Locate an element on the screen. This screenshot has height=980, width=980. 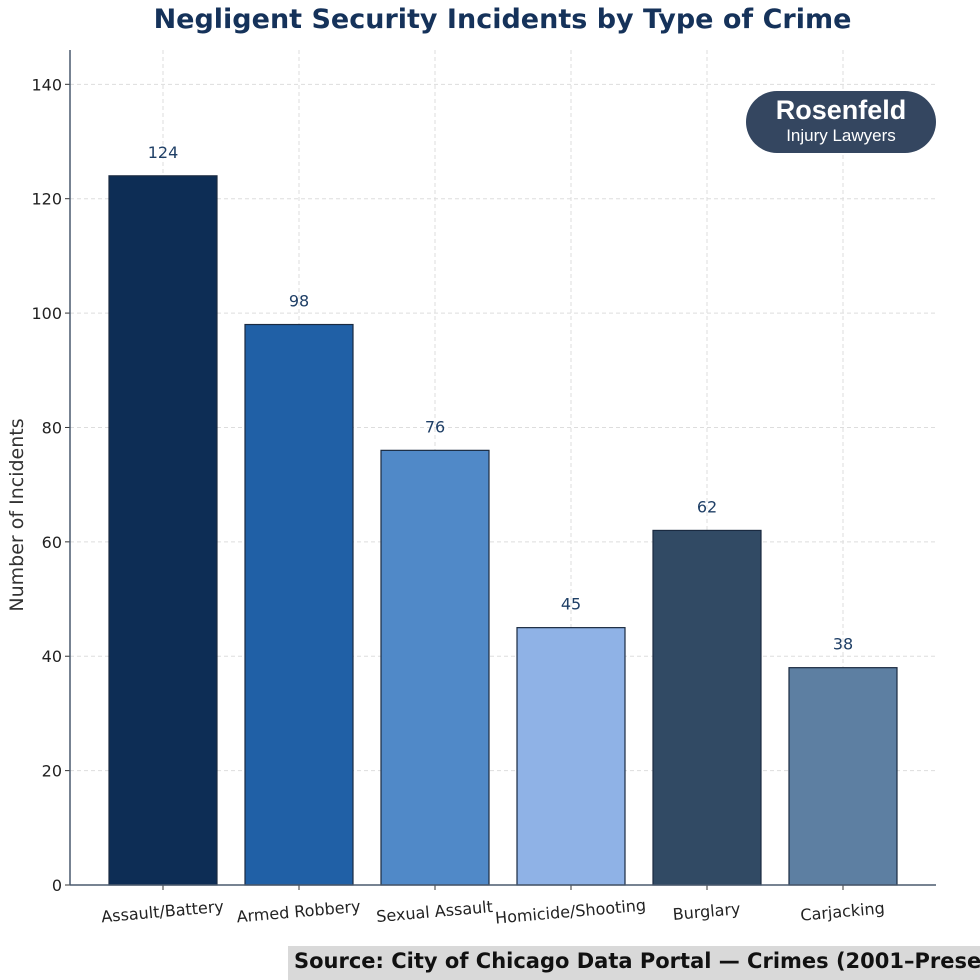
data-label: 98 is located at coordinates (299, 301).